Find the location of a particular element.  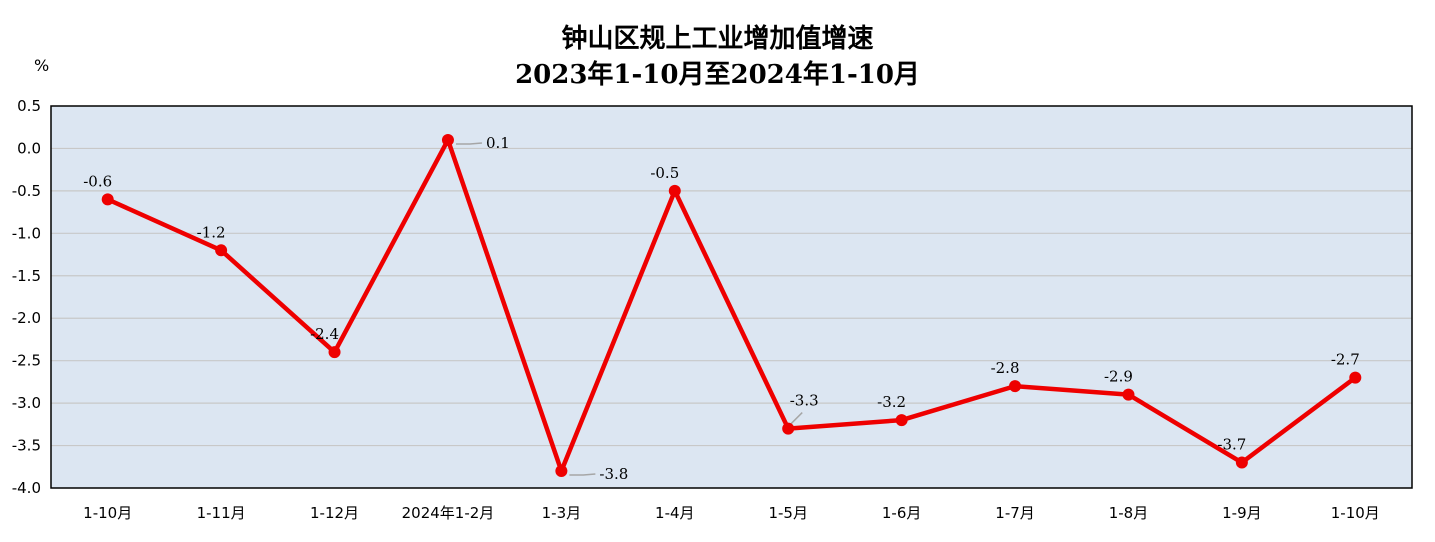

data-label: 0.1 is located at coordinates (498, 143).